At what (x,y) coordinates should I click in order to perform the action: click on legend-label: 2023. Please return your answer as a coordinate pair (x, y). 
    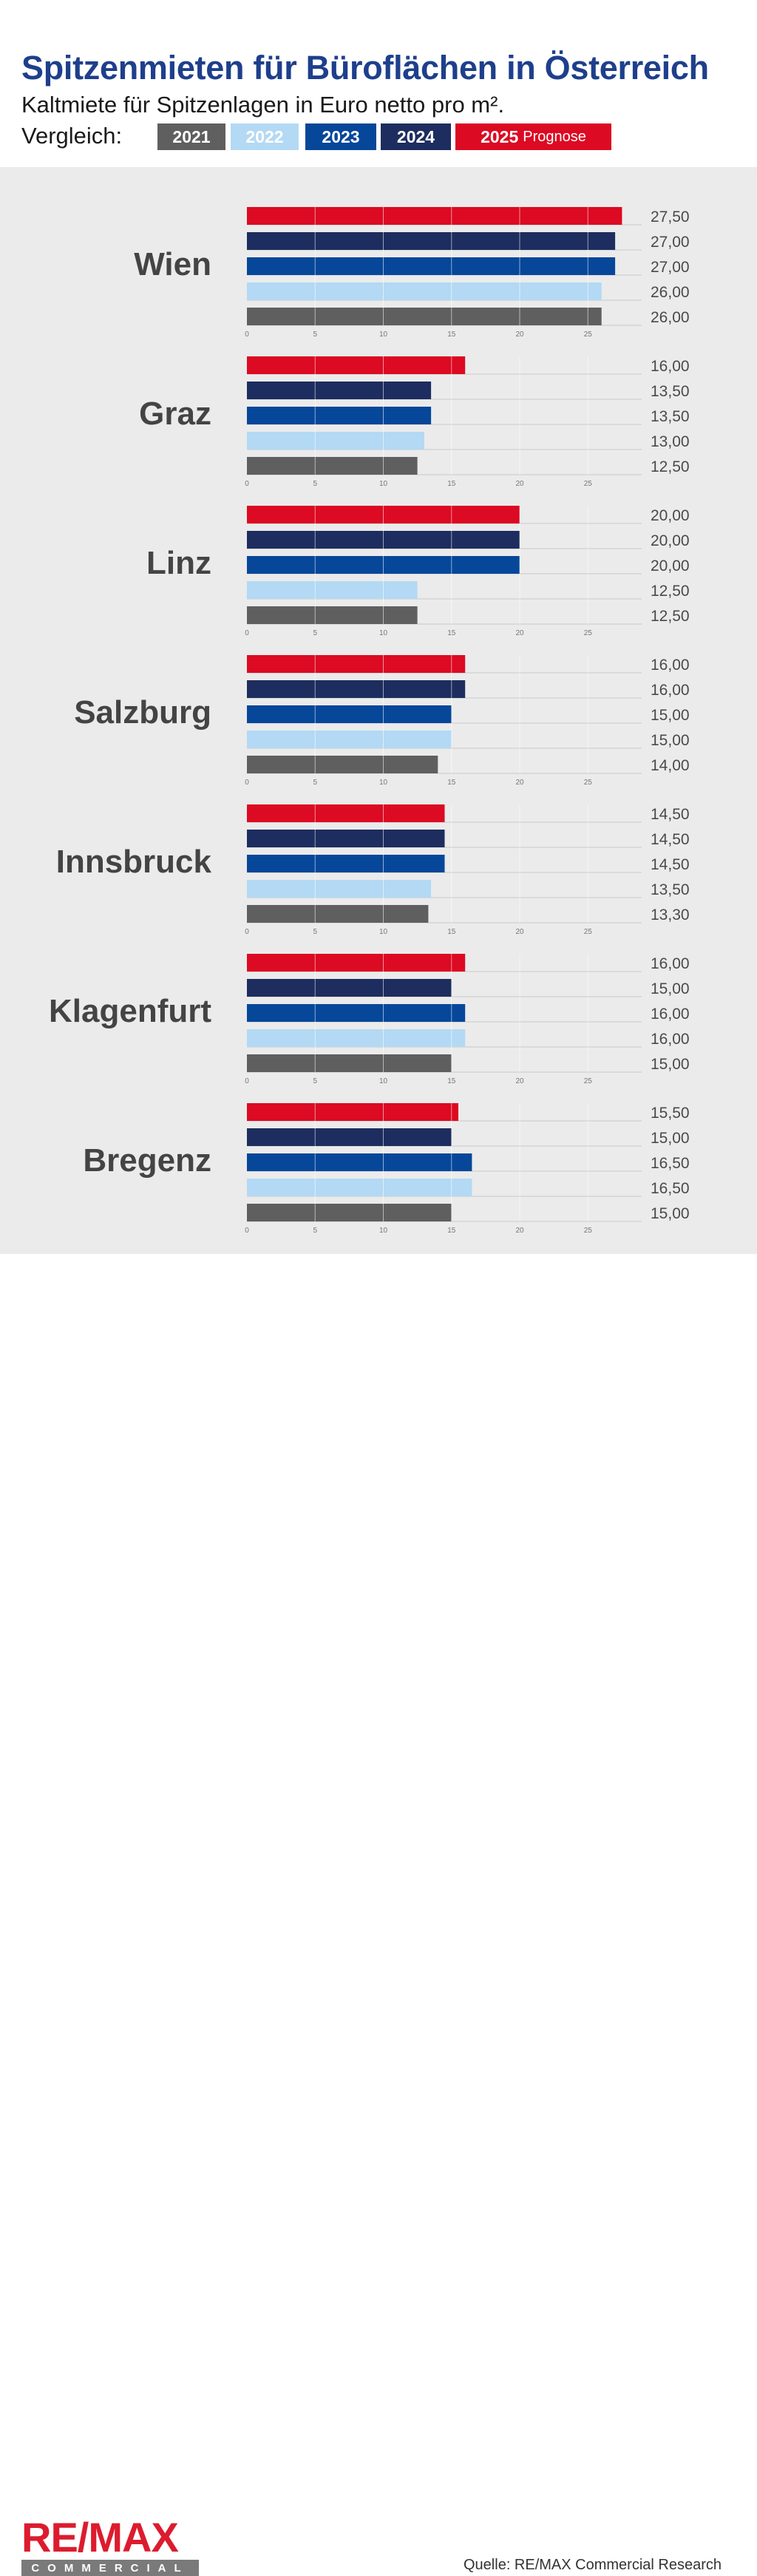
    Looking at the image, I should click on (341, 136).